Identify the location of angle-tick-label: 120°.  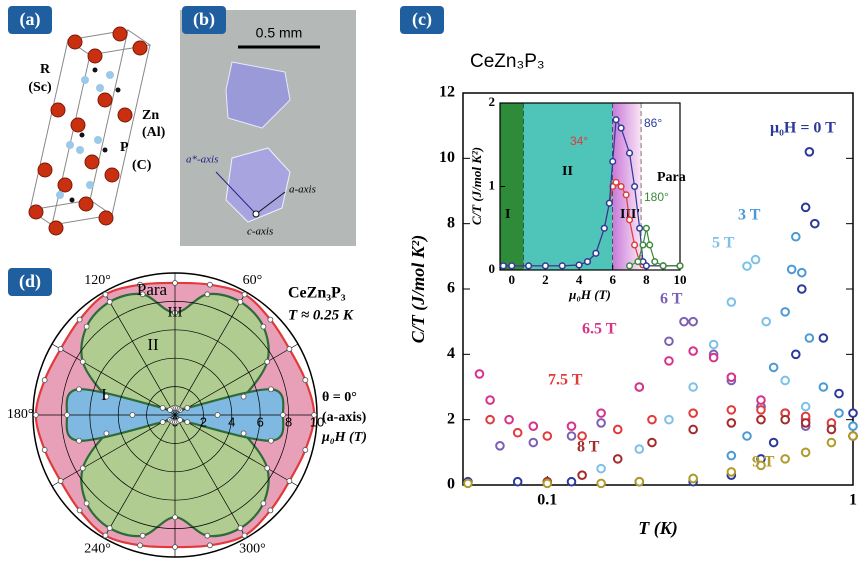
(97, 280).